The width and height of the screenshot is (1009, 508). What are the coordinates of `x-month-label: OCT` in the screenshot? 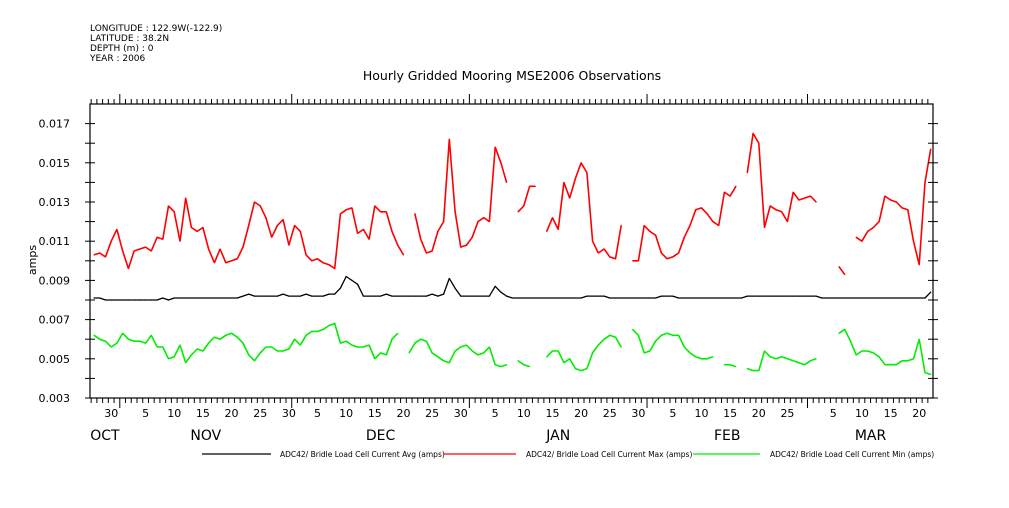 It's located at (105, 436).